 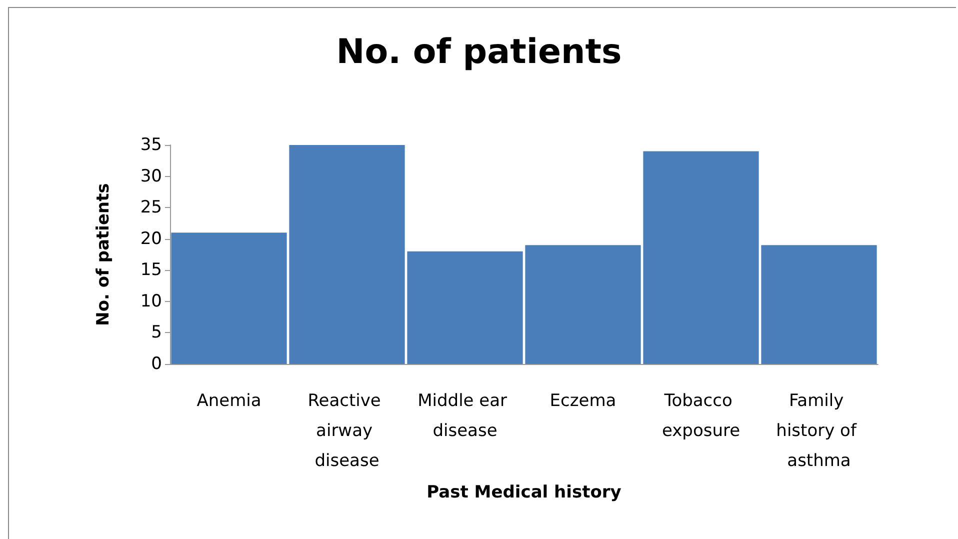 I want to click on y-tick-label: 35, so click(x=151, y=145).